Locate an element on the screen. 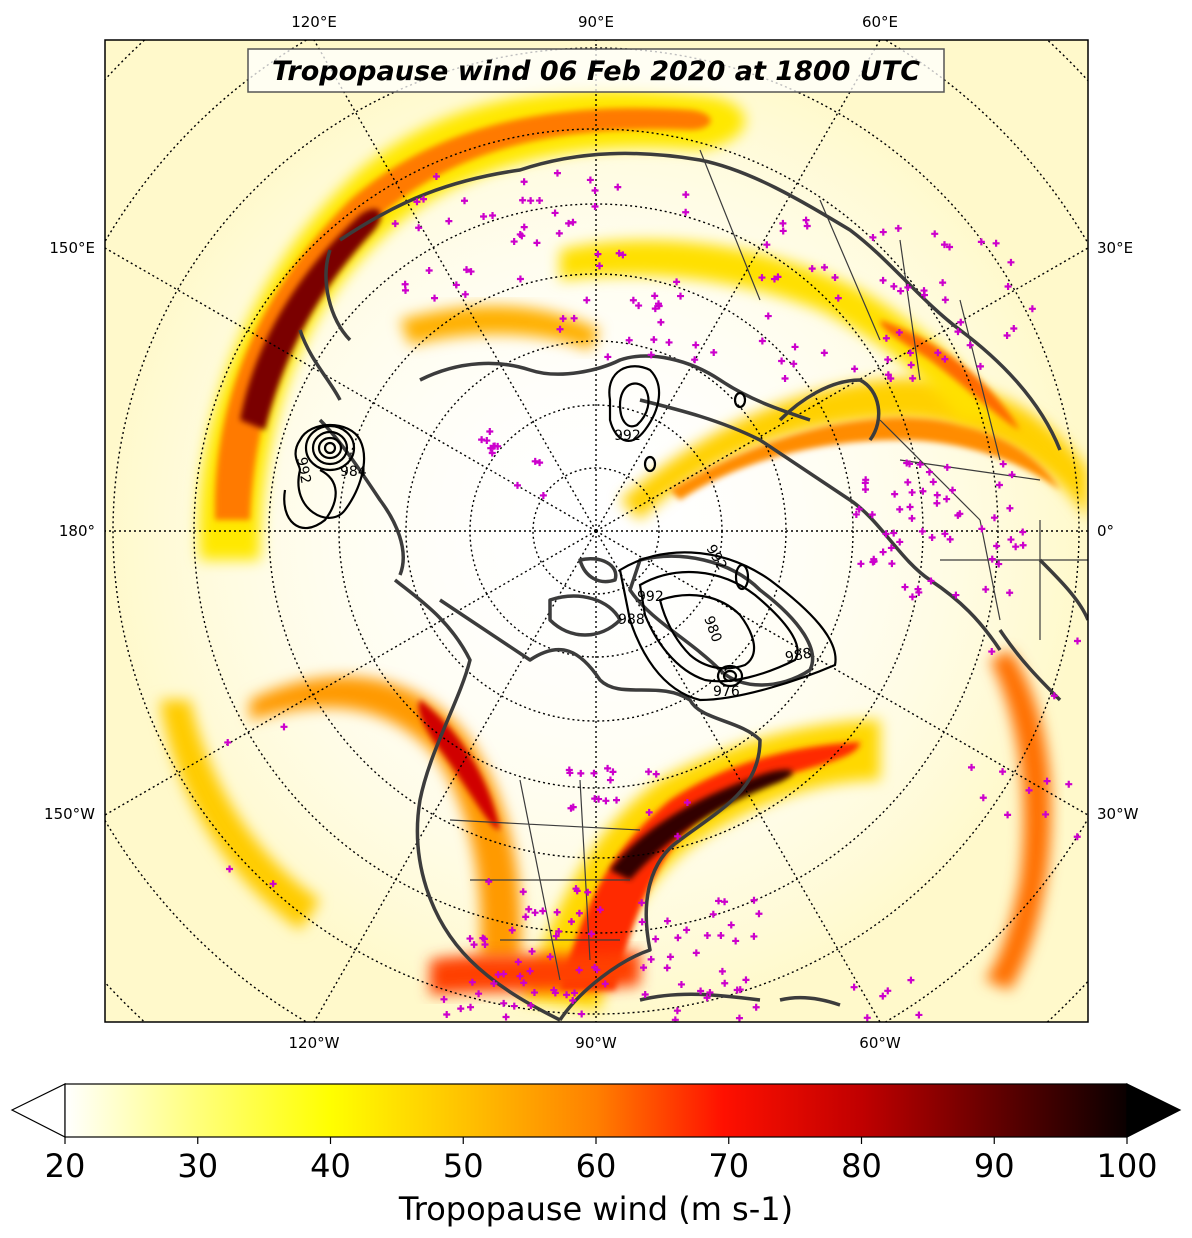 This screenshot has height=1238, width=1192. coast-kamchatka is located at coordinates (325, 325).